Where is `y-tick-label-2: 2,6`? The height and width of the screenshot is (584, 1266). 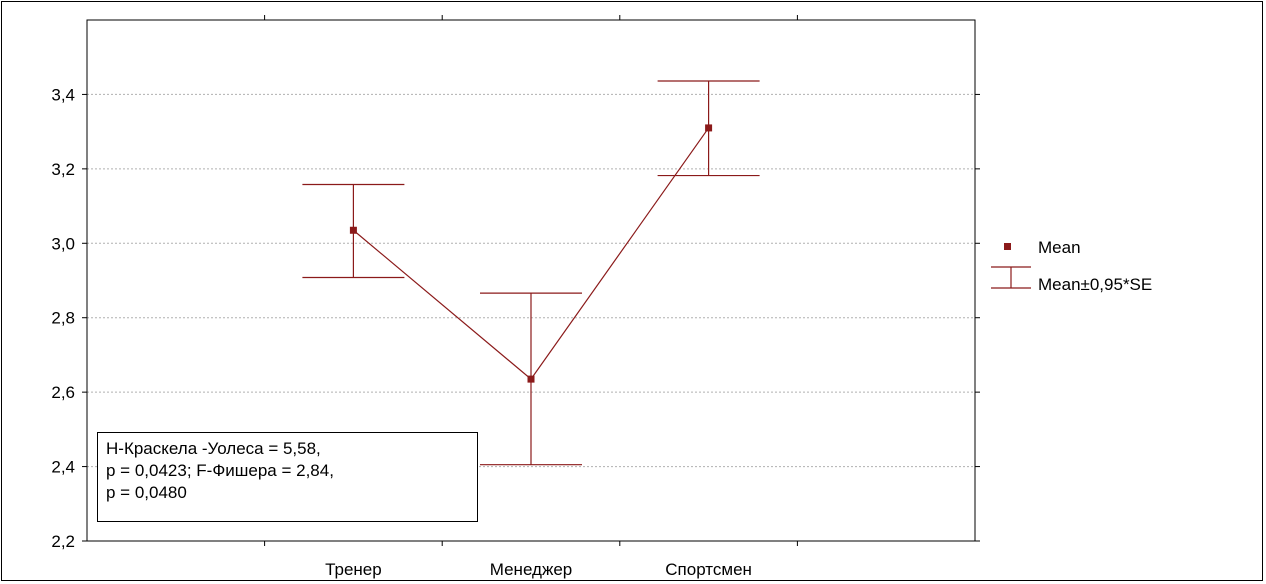 y-tick-label-2: 2,6 is located at coordinates (63, 392).